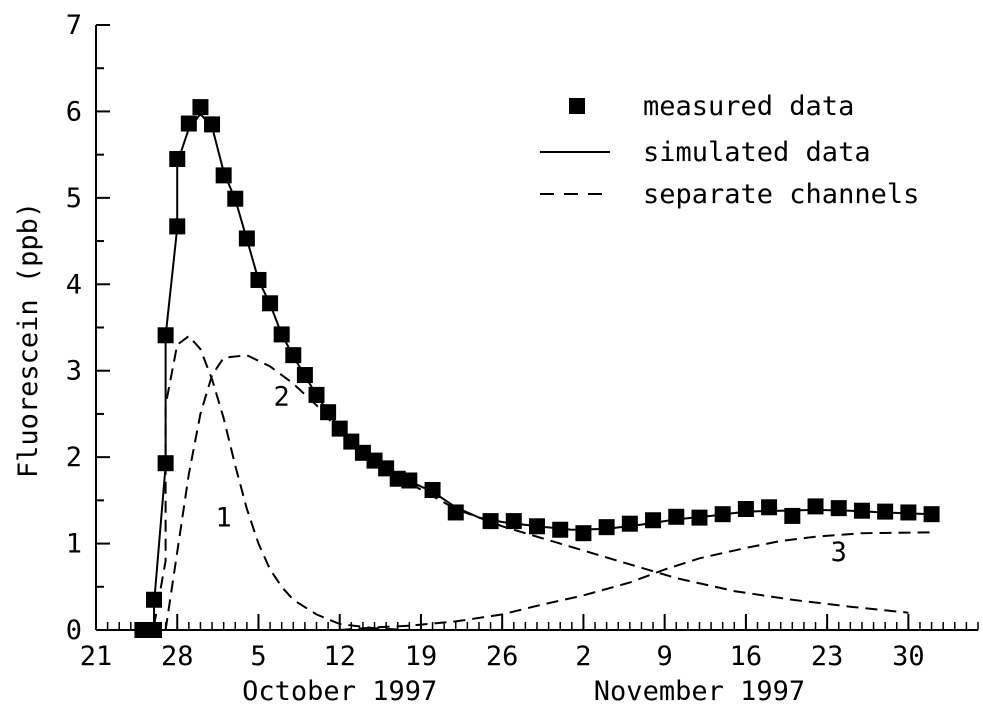  Describe the element at coordinates (746, 656) in the screenshot. I see `x-tick-label: 16` at that location.